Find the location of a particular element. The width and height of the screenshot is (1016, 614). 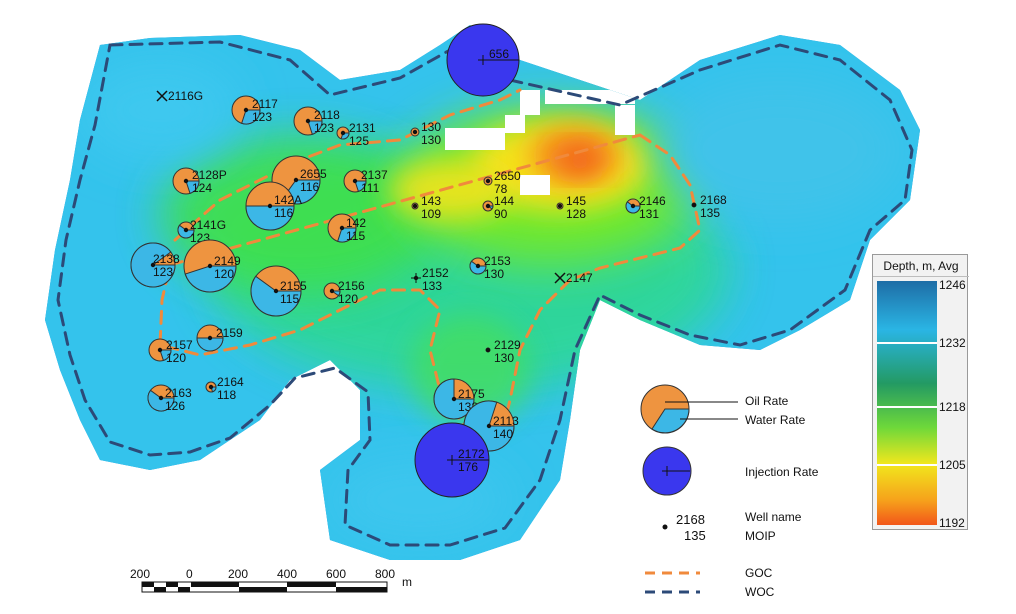

colorbar-tick-1232: 1232 is located at coordinates (952, 343).